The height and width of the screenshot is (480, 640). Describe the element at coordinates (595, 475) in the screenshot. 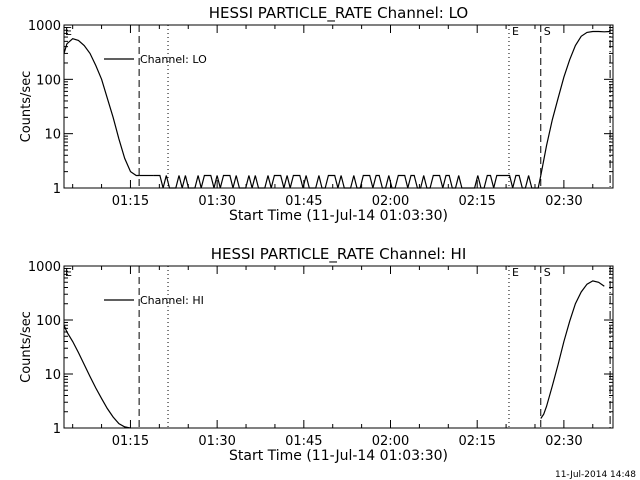

I see `footer-timestamp: 11-Jul-2014 14:48` at that location.